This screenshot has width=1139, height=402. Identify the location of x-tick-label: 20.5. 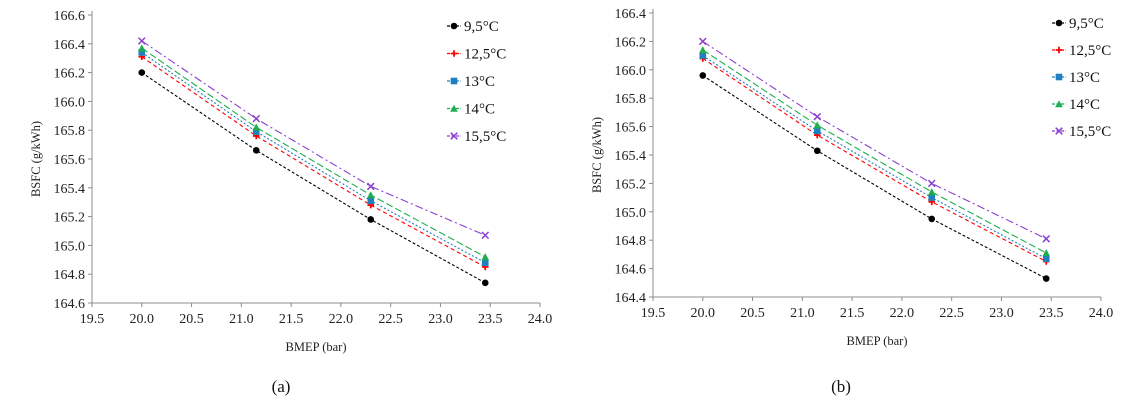
(191, 319).